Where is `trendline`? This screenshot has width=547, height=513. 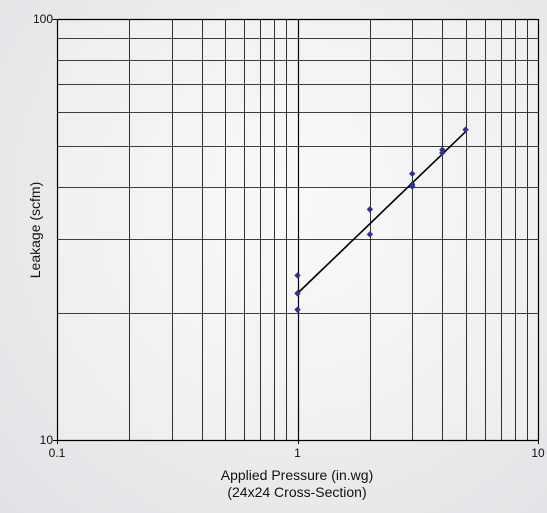 trendline is located at coordinates (381, 212).